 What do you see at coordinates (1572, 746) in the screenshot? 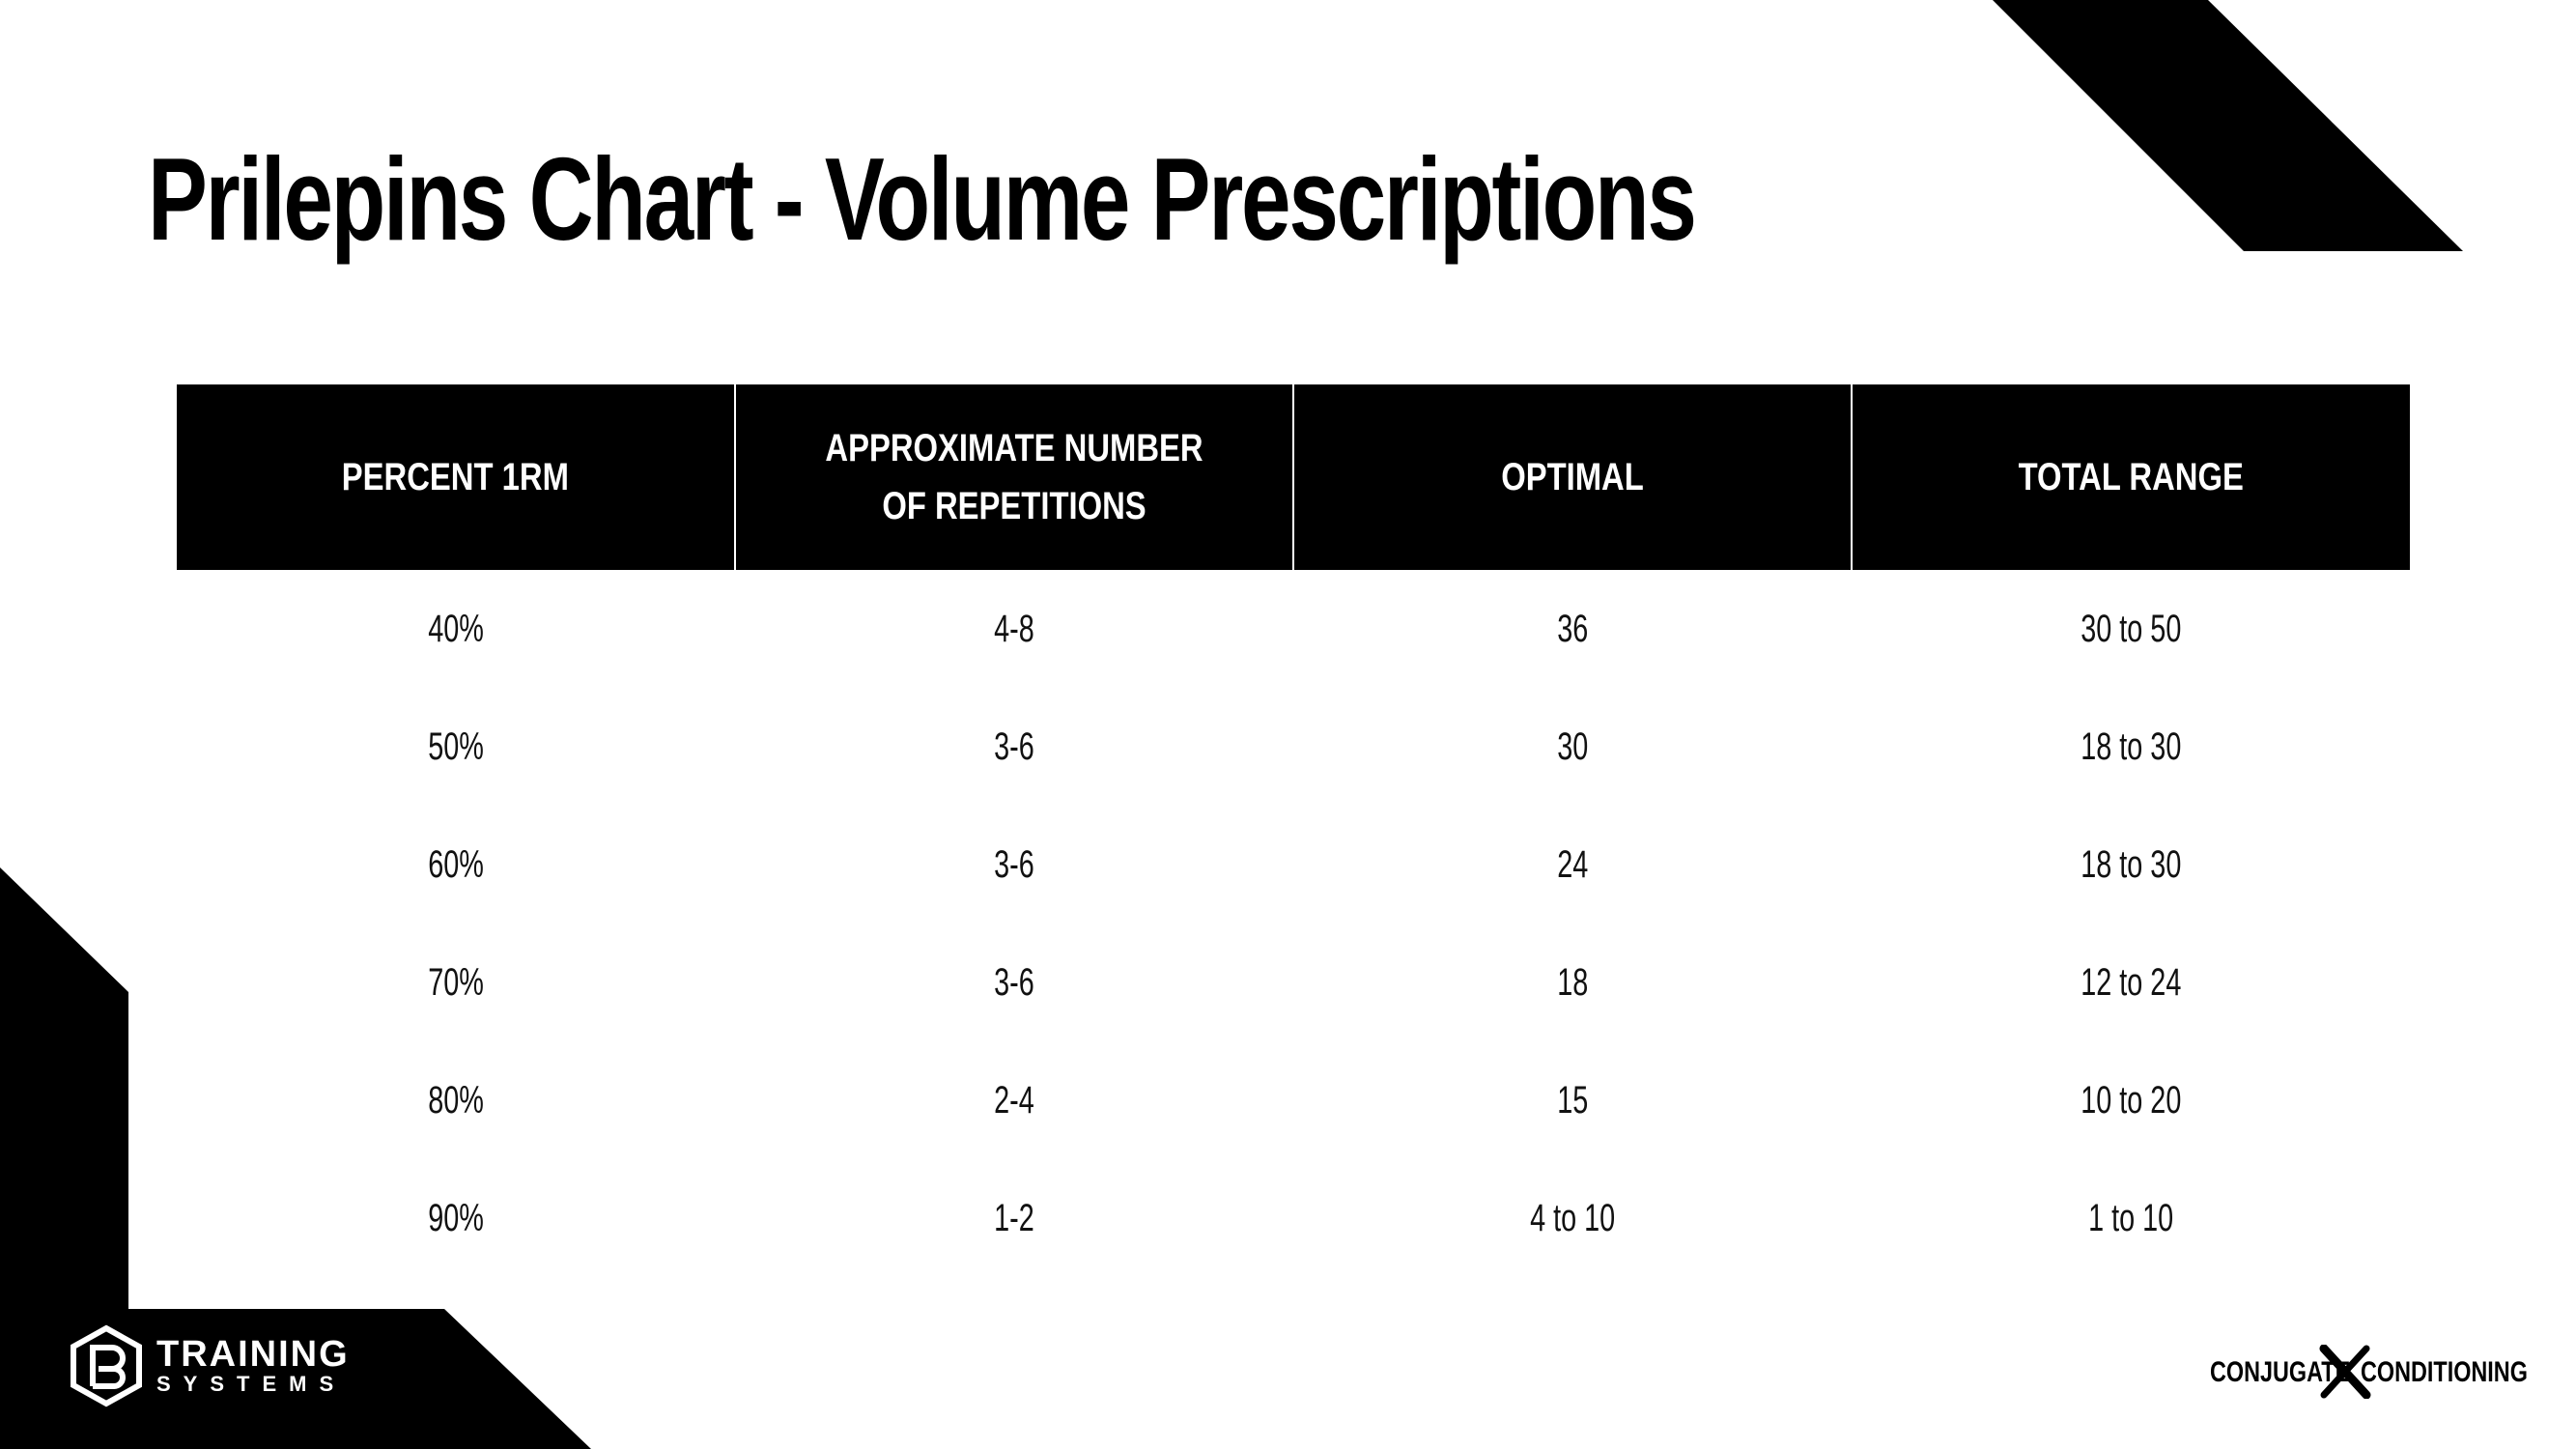
I see `cell-optimal: 30` at bounding box center [1572, 746].